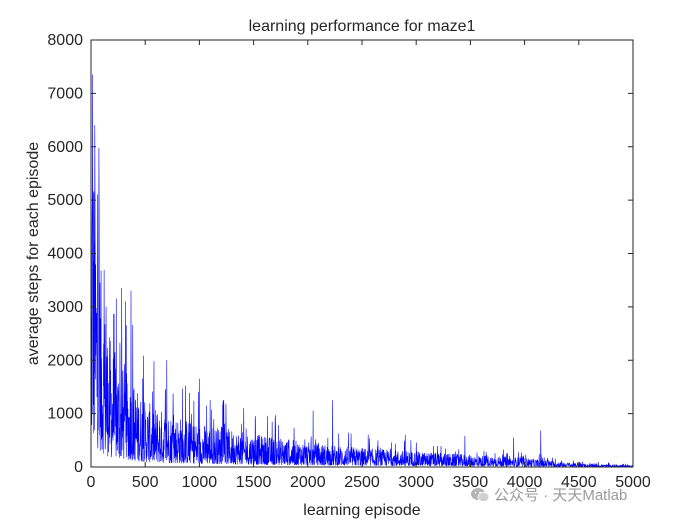  What do you see at coordinates (416, 482) in the screenshot?
I see `x-tick-label: 3000` at bounding box center [416, 482].